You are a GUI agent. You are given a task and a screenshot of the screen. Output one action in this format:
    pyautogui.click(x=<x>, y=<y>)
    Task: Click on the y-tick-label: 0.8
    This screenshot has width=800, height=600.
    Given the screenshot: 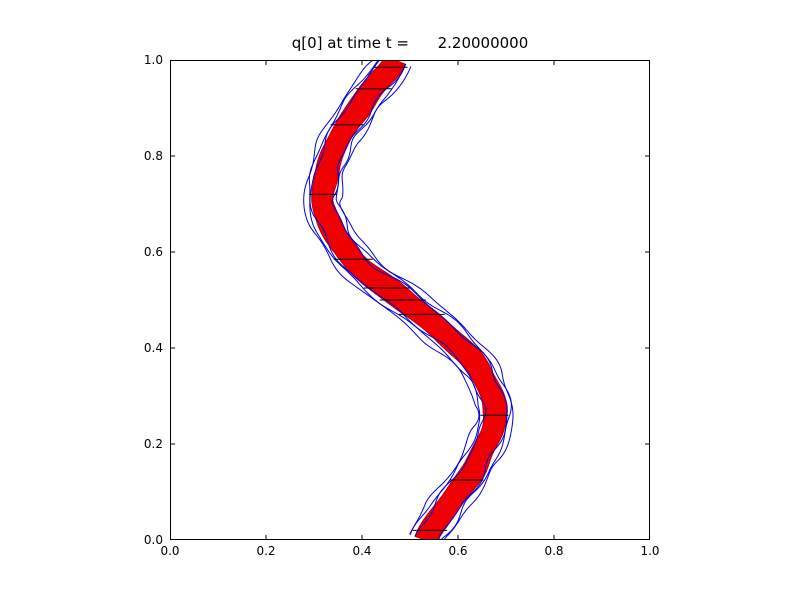 What is the action you would take?
    pyautogui.click(x=153, y=156)
    